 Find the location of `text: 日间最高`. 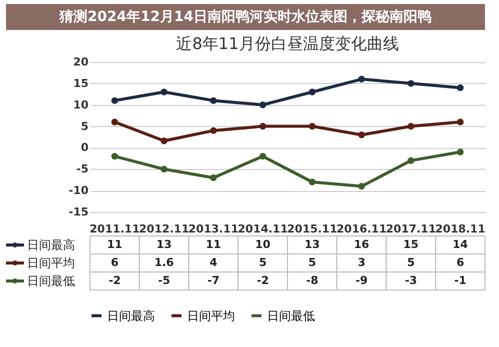

text: 日间最高 is located at coordinates (131, 315).